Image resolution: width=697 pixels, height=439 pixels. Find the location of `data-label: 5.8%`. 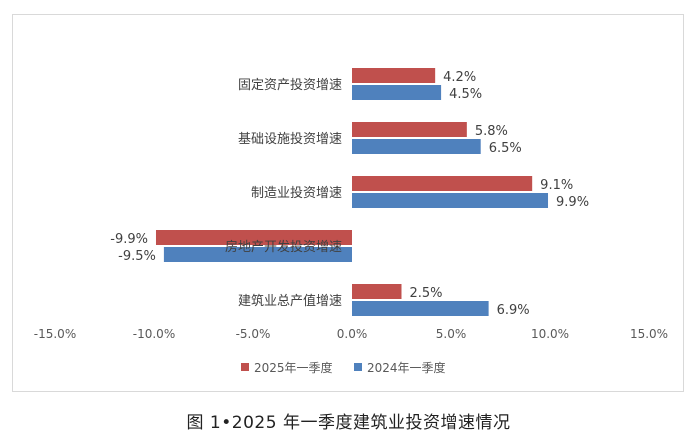

data-label: 5.8% is located at coordinates (491, 131).